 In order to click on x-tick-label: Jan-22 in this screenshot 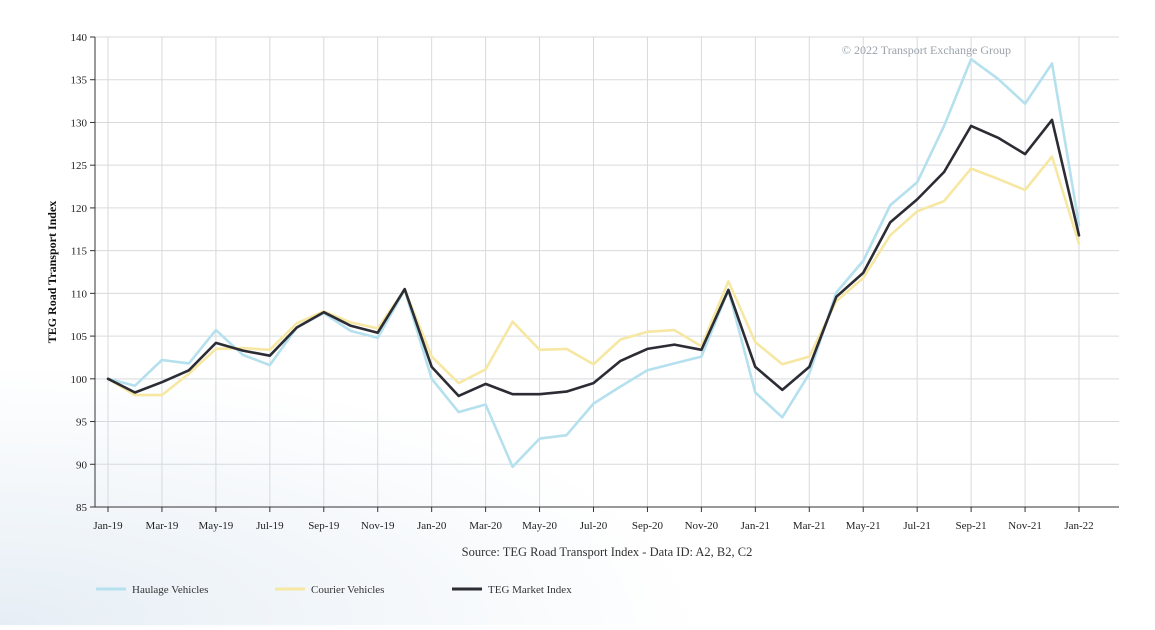, I will do `click(1078, 526)`.